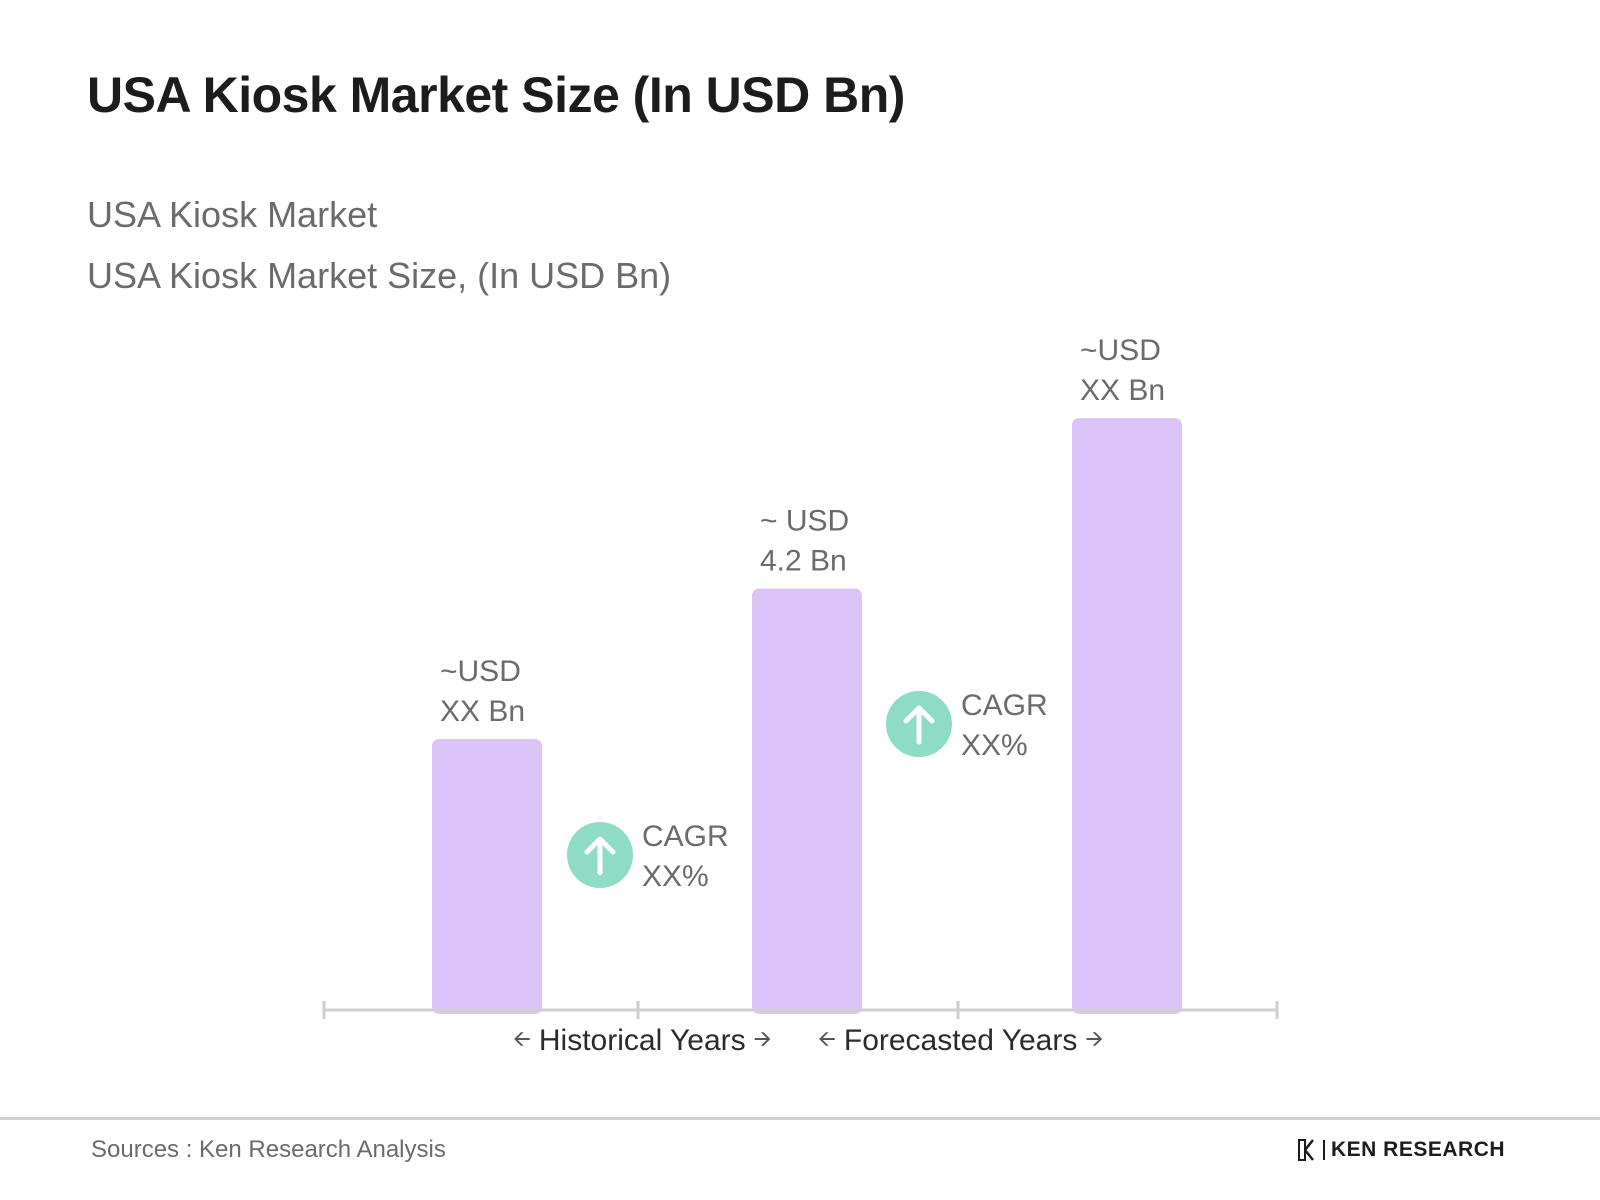 The height and width of the screenshot is (1200, 1600). Describe the element at coordinates (1120, 350) in the screenshot. I see `bar-label-2-0: ~USD` at that location.